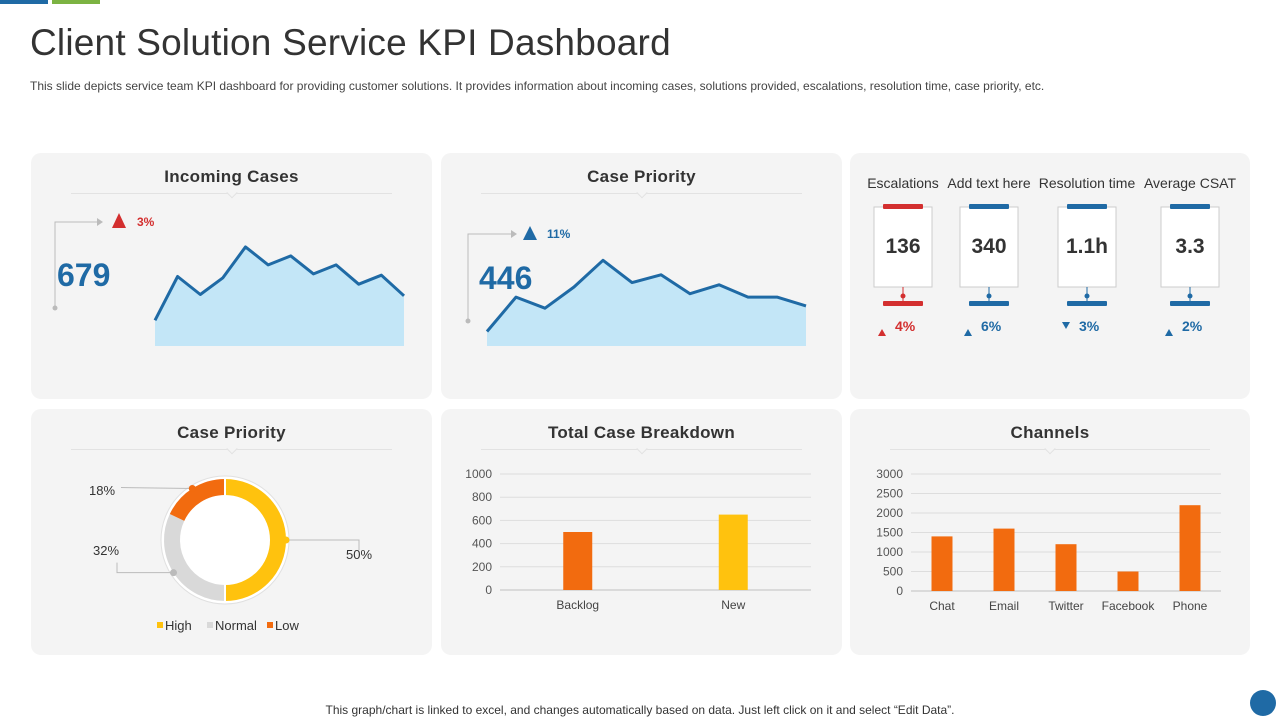 This screenshot has height=720, width=1280. I want to click on incoming-cases-card: Incoming Cases 3% 679, so click(231, 276).